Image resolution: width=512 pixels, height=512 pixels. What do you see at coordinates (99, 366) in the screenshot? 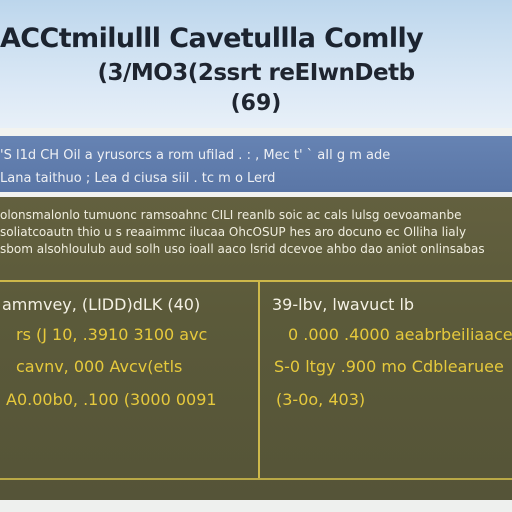
I see `left-row-2-value: cavnv, 000 Avcv(etls` at bounding box center [99, 366].